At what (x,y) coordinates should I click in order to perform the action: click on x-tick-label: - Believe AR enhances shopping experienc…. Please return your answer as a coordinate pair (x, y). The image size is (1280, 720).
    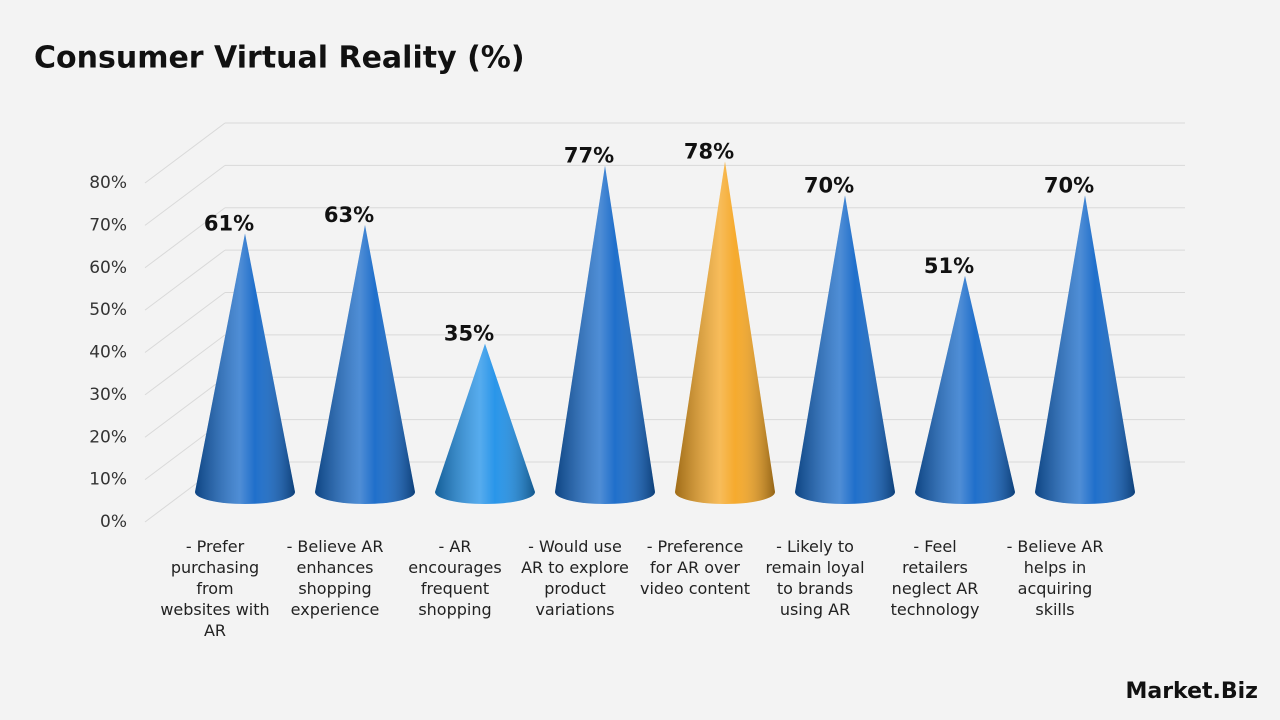
    Looking at the image, I should click on (335, 578).